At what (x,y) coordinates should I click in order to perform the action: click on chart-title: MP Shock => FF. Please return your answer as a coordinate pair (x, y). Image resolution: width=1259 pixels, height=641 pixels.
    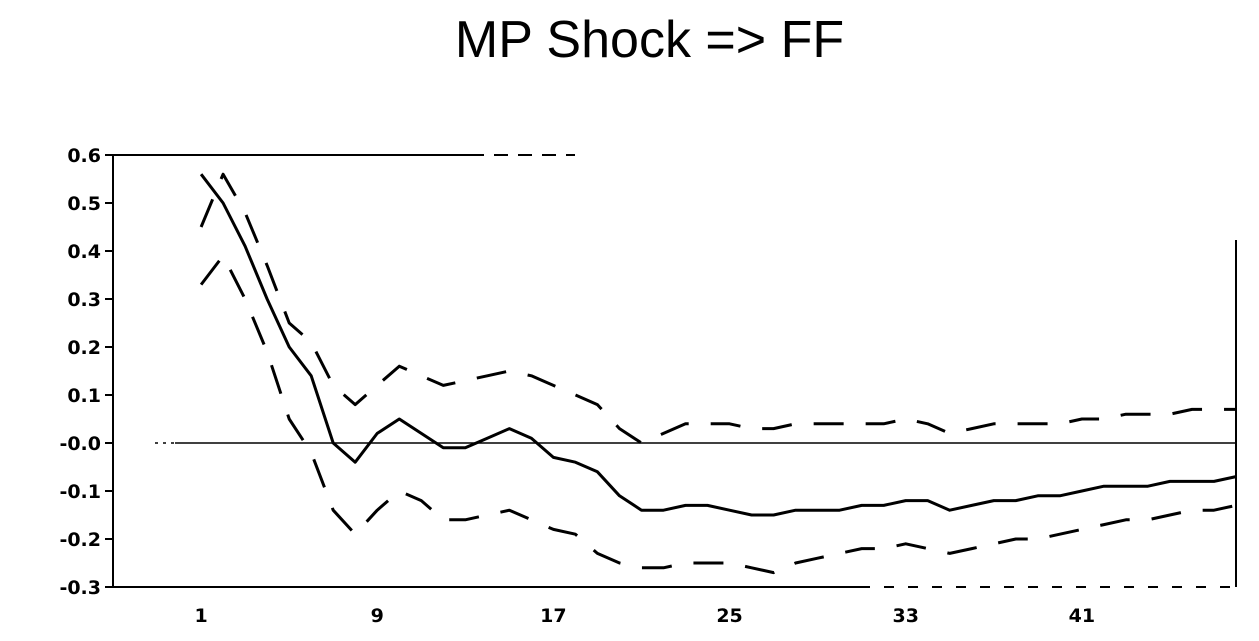
    Looking at the image, I should click on (649, 40).